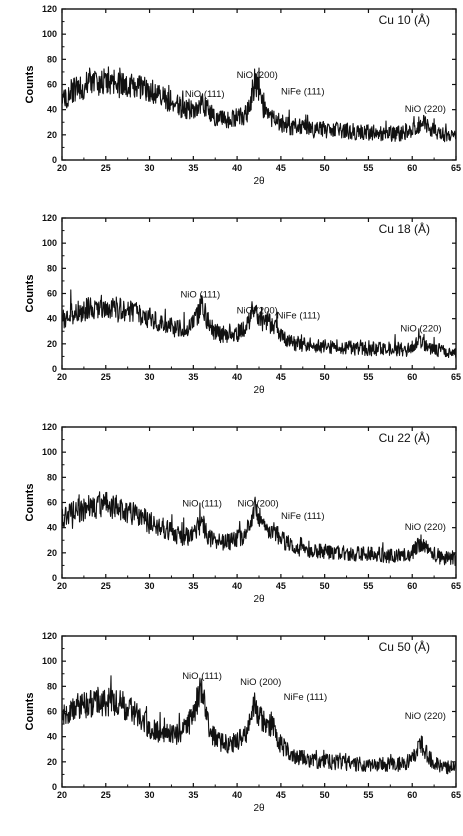 Image resolution: width=463 pixels, height=836 pixels. I want to click on chart3-y-tick-label: 120, so click(49, 427).